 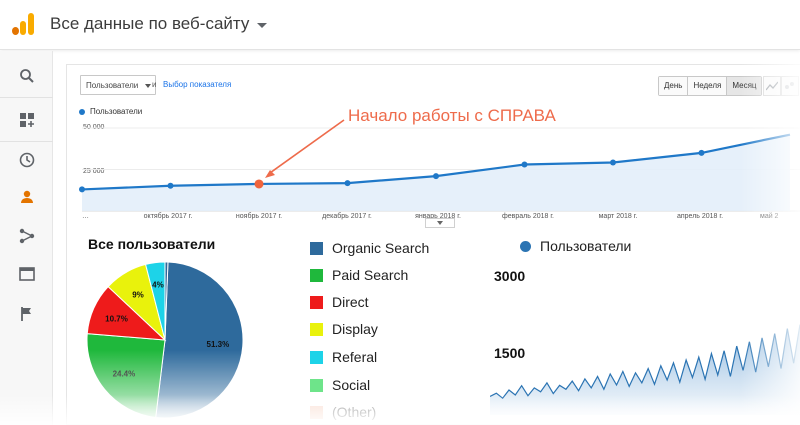 I want to click on x-tick-label: апрель 2018 г., so click(x=700, y=216).